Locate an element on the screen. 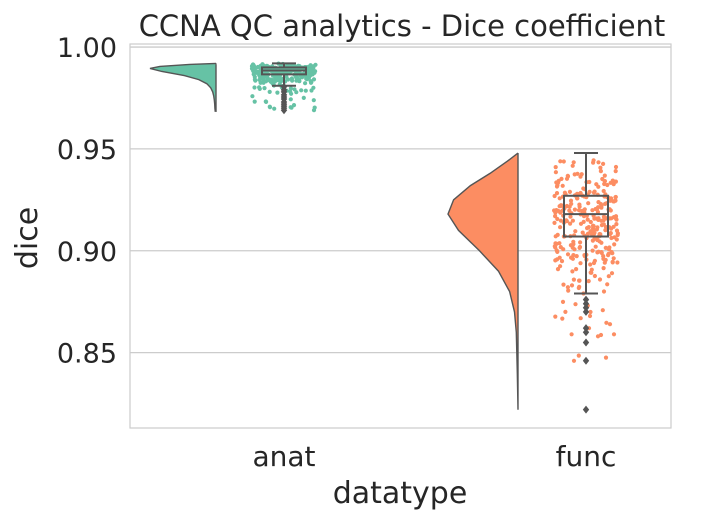 The height and width of the screenshot is (524, 713). y-tick-label: 1.00 is located at coordinates (87, 48).